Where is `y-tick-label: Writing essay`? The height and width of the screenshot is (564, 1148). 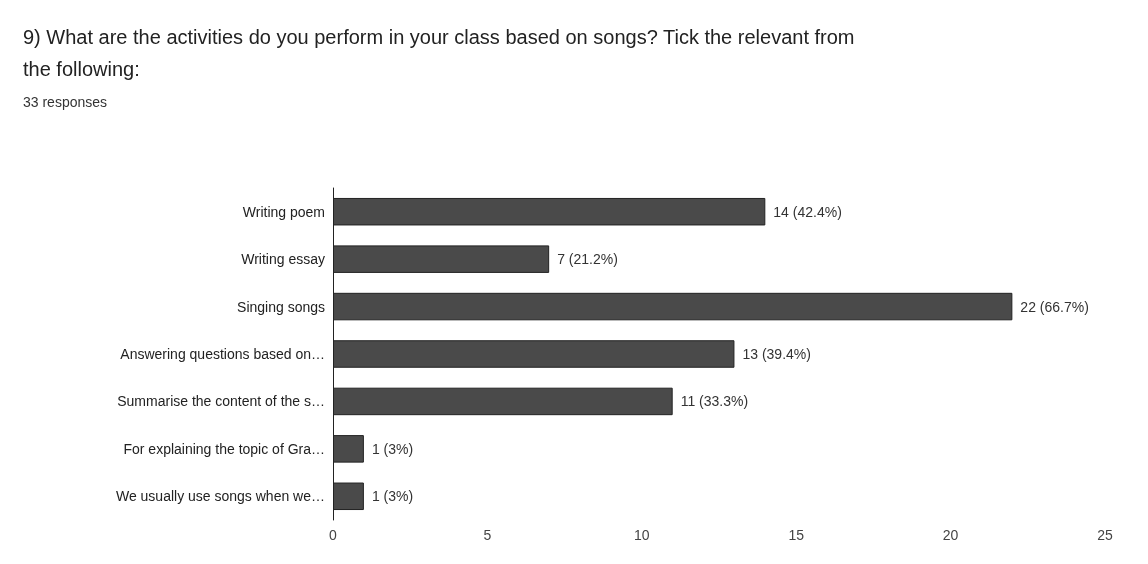 y-tick-label: Writing essay is located at coordinates (283, 259).